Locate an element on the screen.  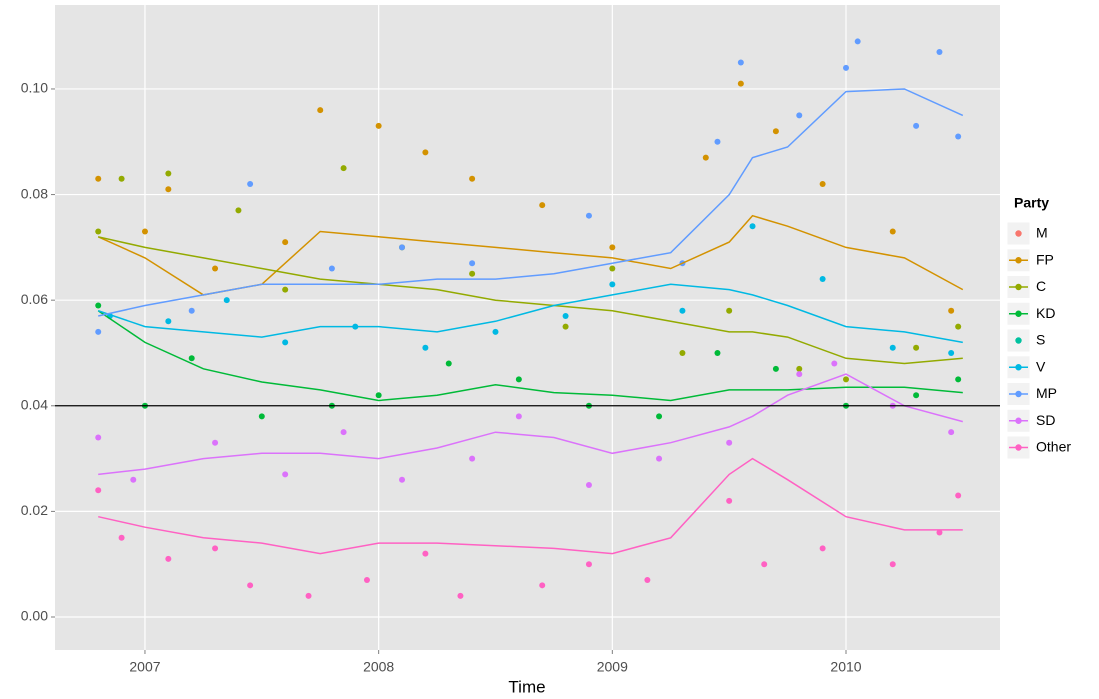
smooth-line is located at coordinates (530, 506).